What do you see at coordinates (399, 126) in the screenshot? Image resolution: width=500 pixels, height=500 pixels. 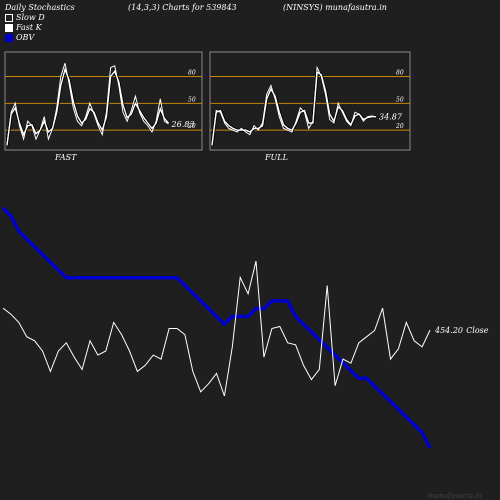 I see `panel-full-level-label-20: 20` at bounding box center [399, 126].